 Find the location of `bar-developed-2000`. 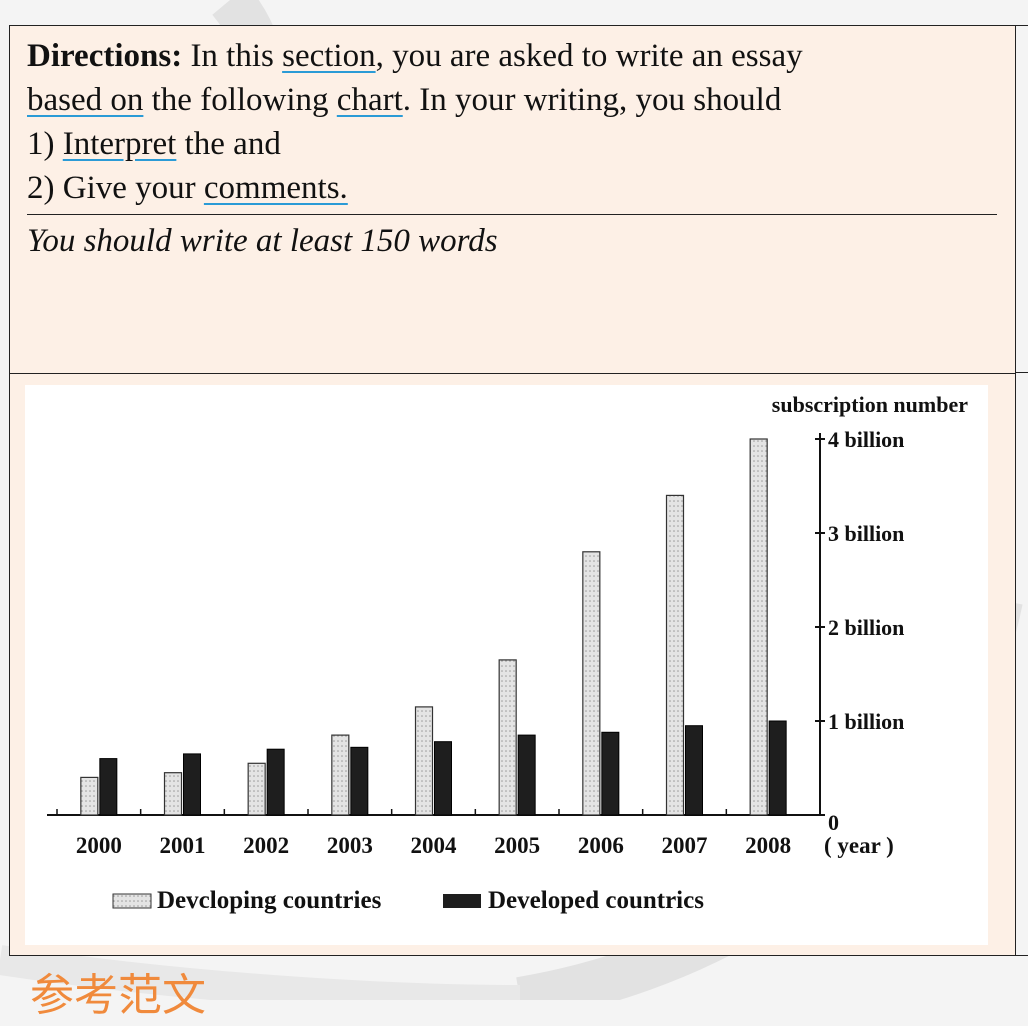

bar-developed-2000 is located at coordinates (108, 787).